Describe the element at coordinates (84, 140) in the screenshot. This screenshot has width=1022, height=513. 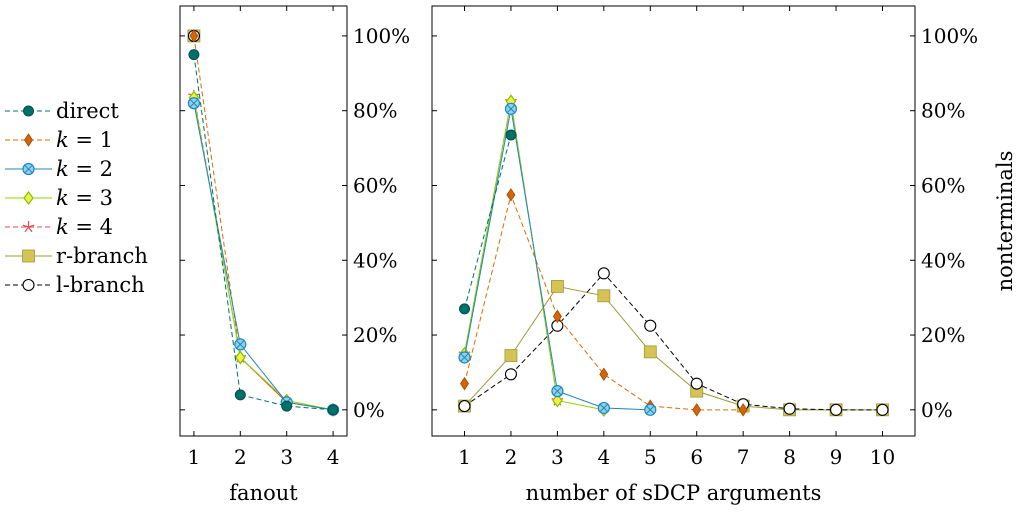
I see `legend-label: k = 1` at that location.